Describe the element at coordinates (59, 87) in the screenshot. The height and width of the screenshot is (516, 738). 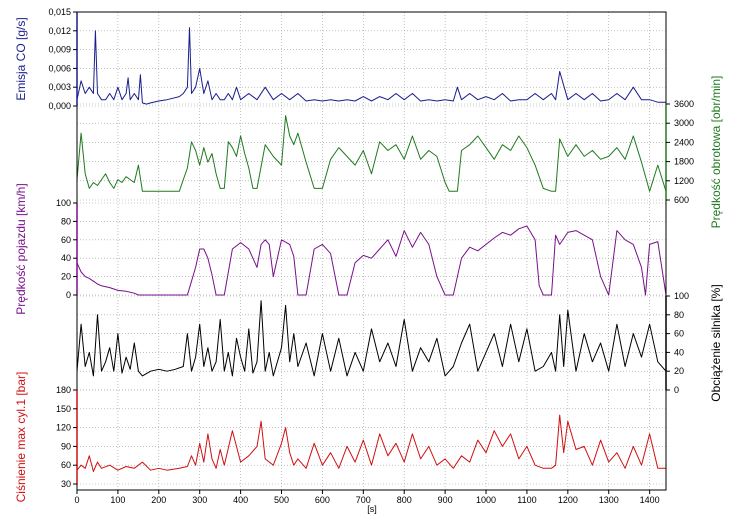
I see `y-tick-label: 0,003` at that location.